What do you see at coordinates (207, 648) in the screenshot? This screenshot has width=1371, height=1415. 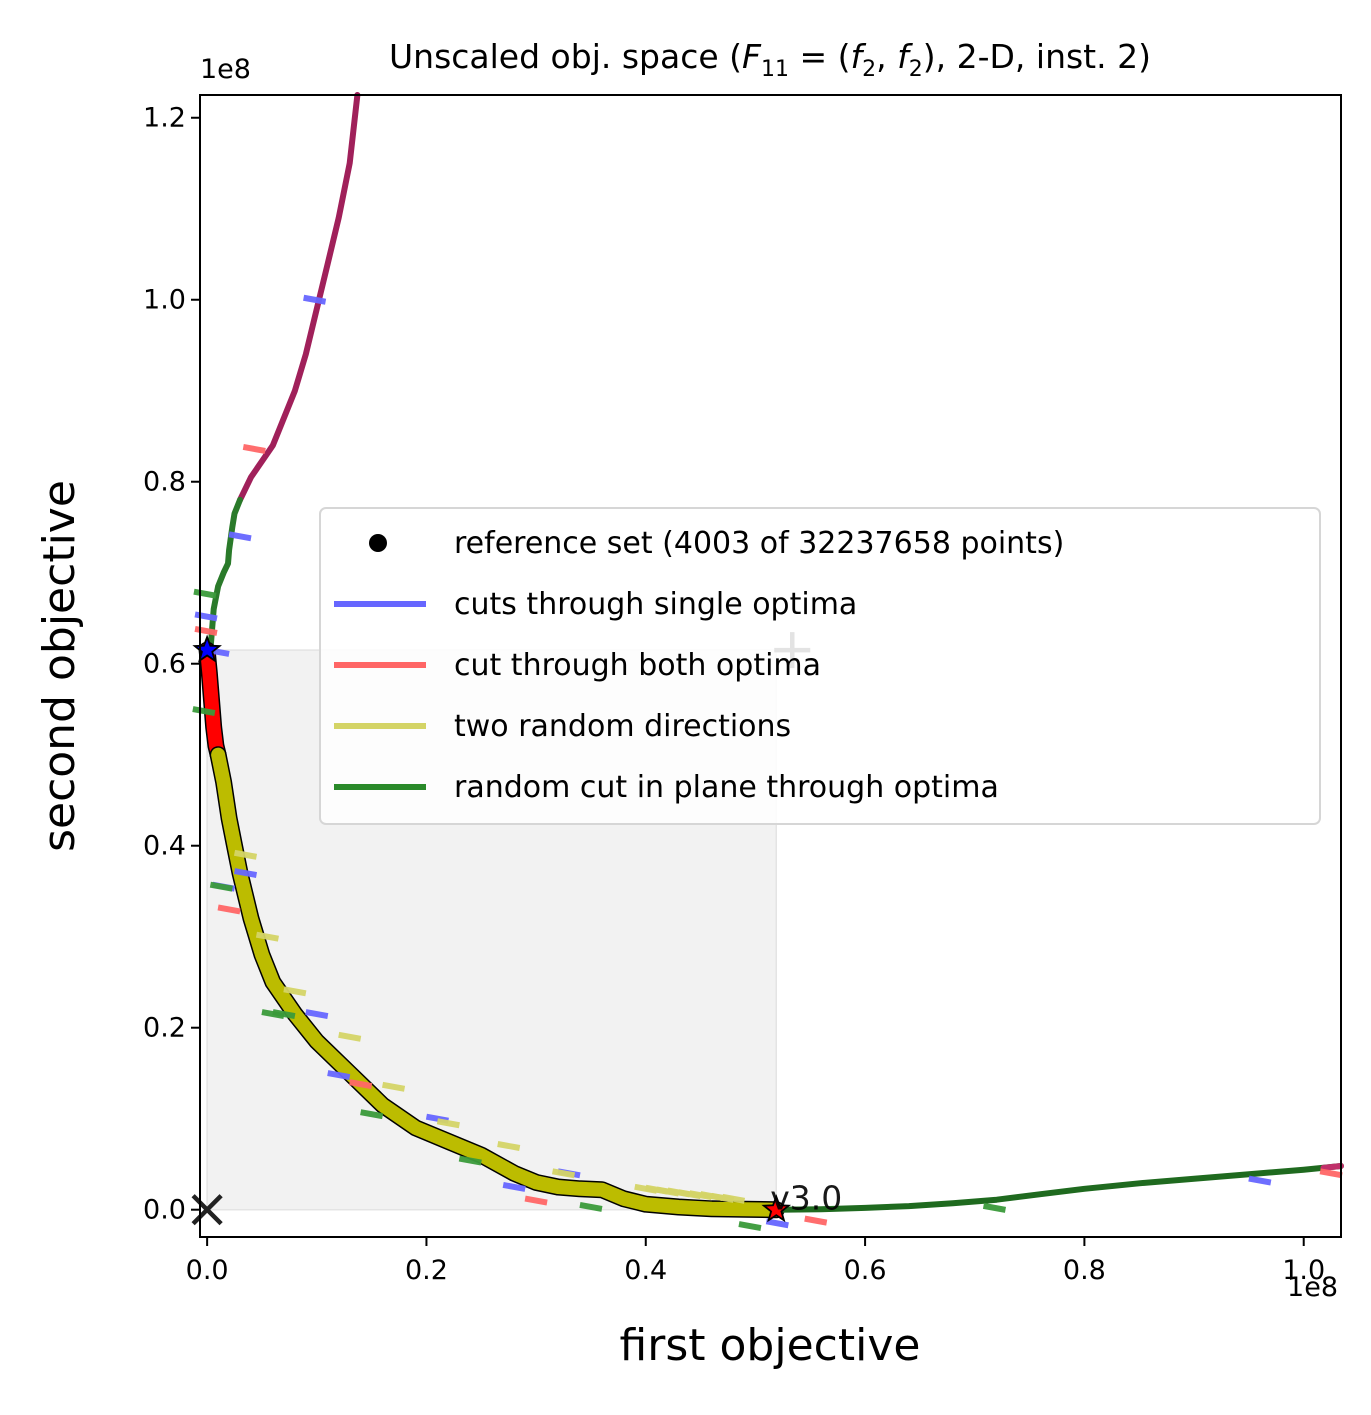 I see `optimum-f1-star` at bounding box center [207, 648].